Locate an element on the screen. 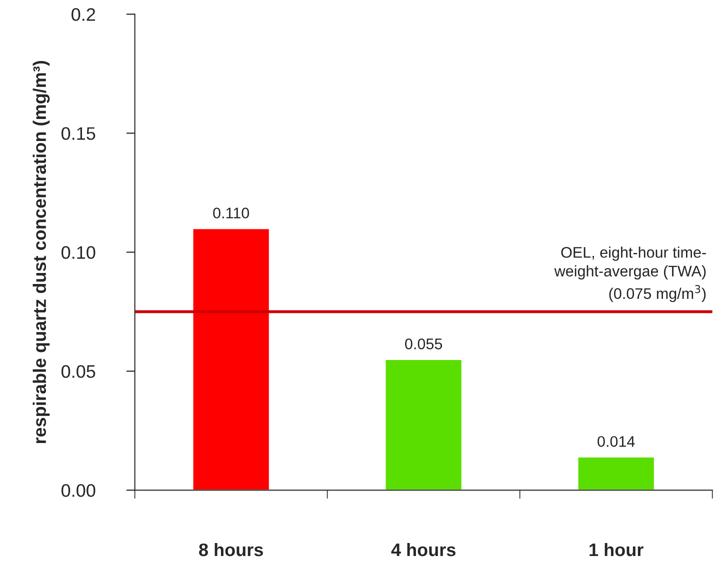 This screenshot has width=721, height=568. y-tick-label: 0.05 is located at coordinates (79, 371).